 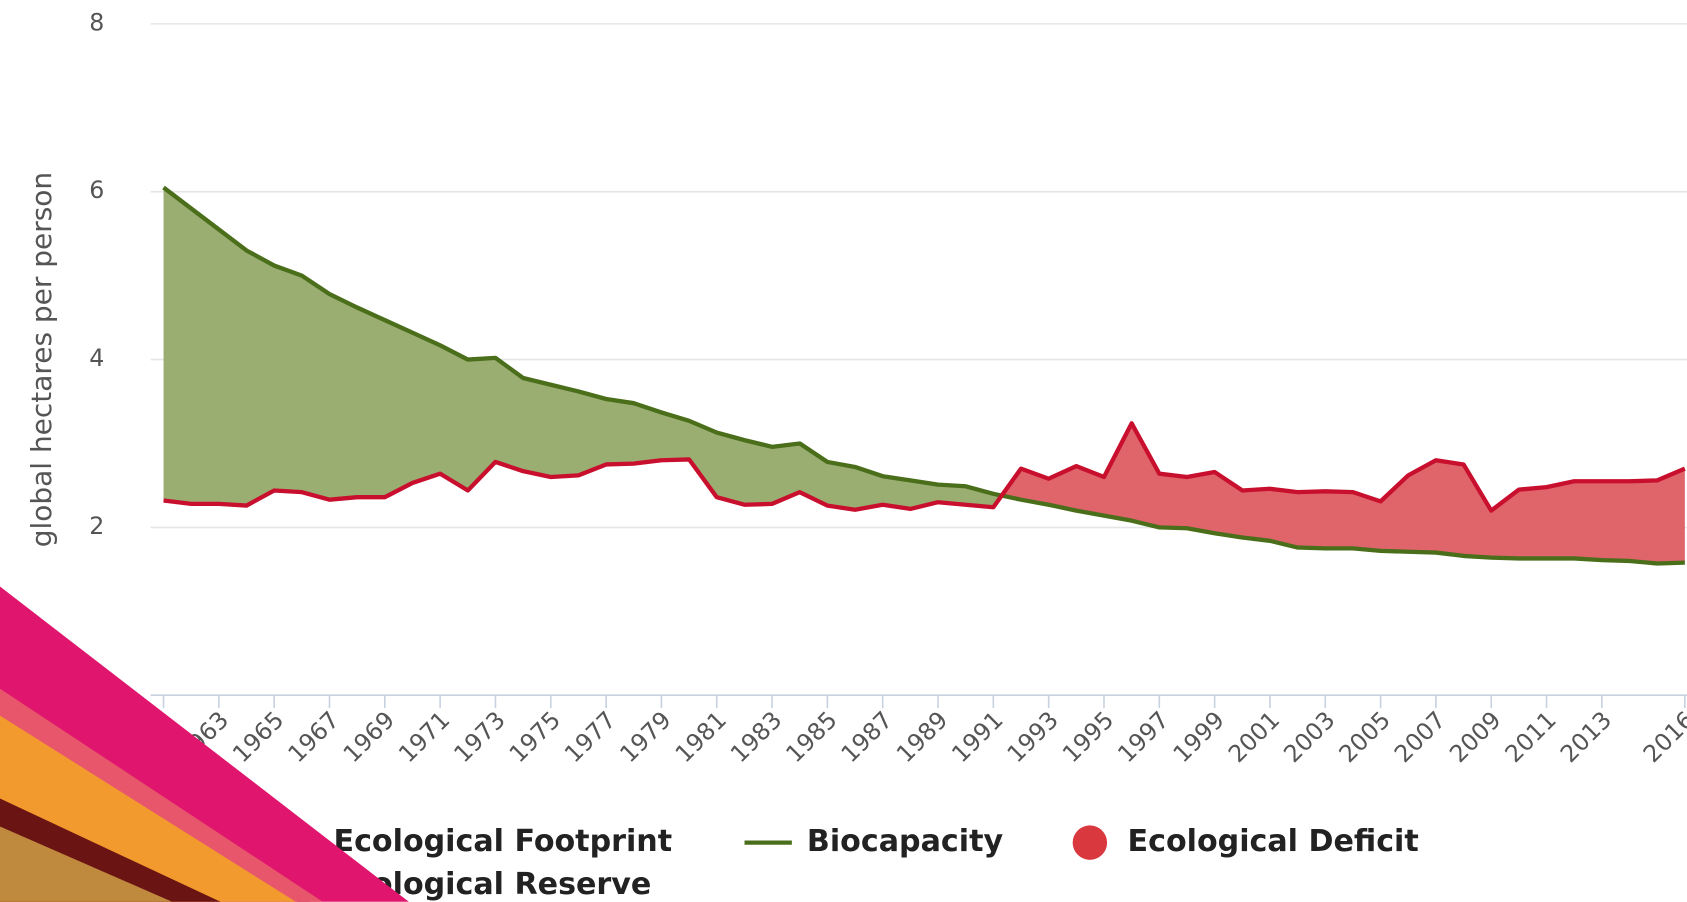 What do you see at coordinates (96, 358) in the screenshot?
I see `y-tick-label: 4` at bounding box center [96, 358].